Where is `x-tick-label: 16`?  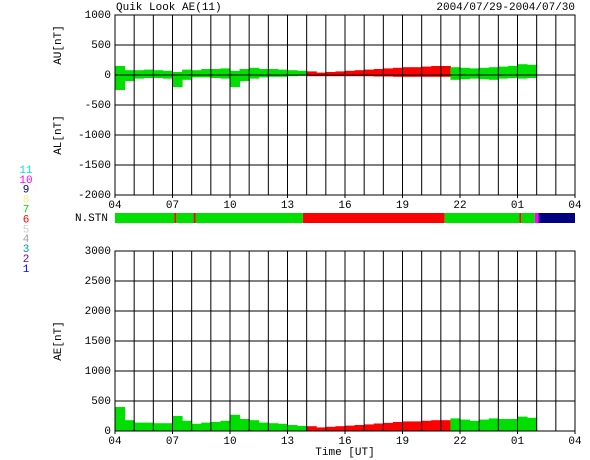
x-tick-label: 16 is located at coordinates (344, 206).